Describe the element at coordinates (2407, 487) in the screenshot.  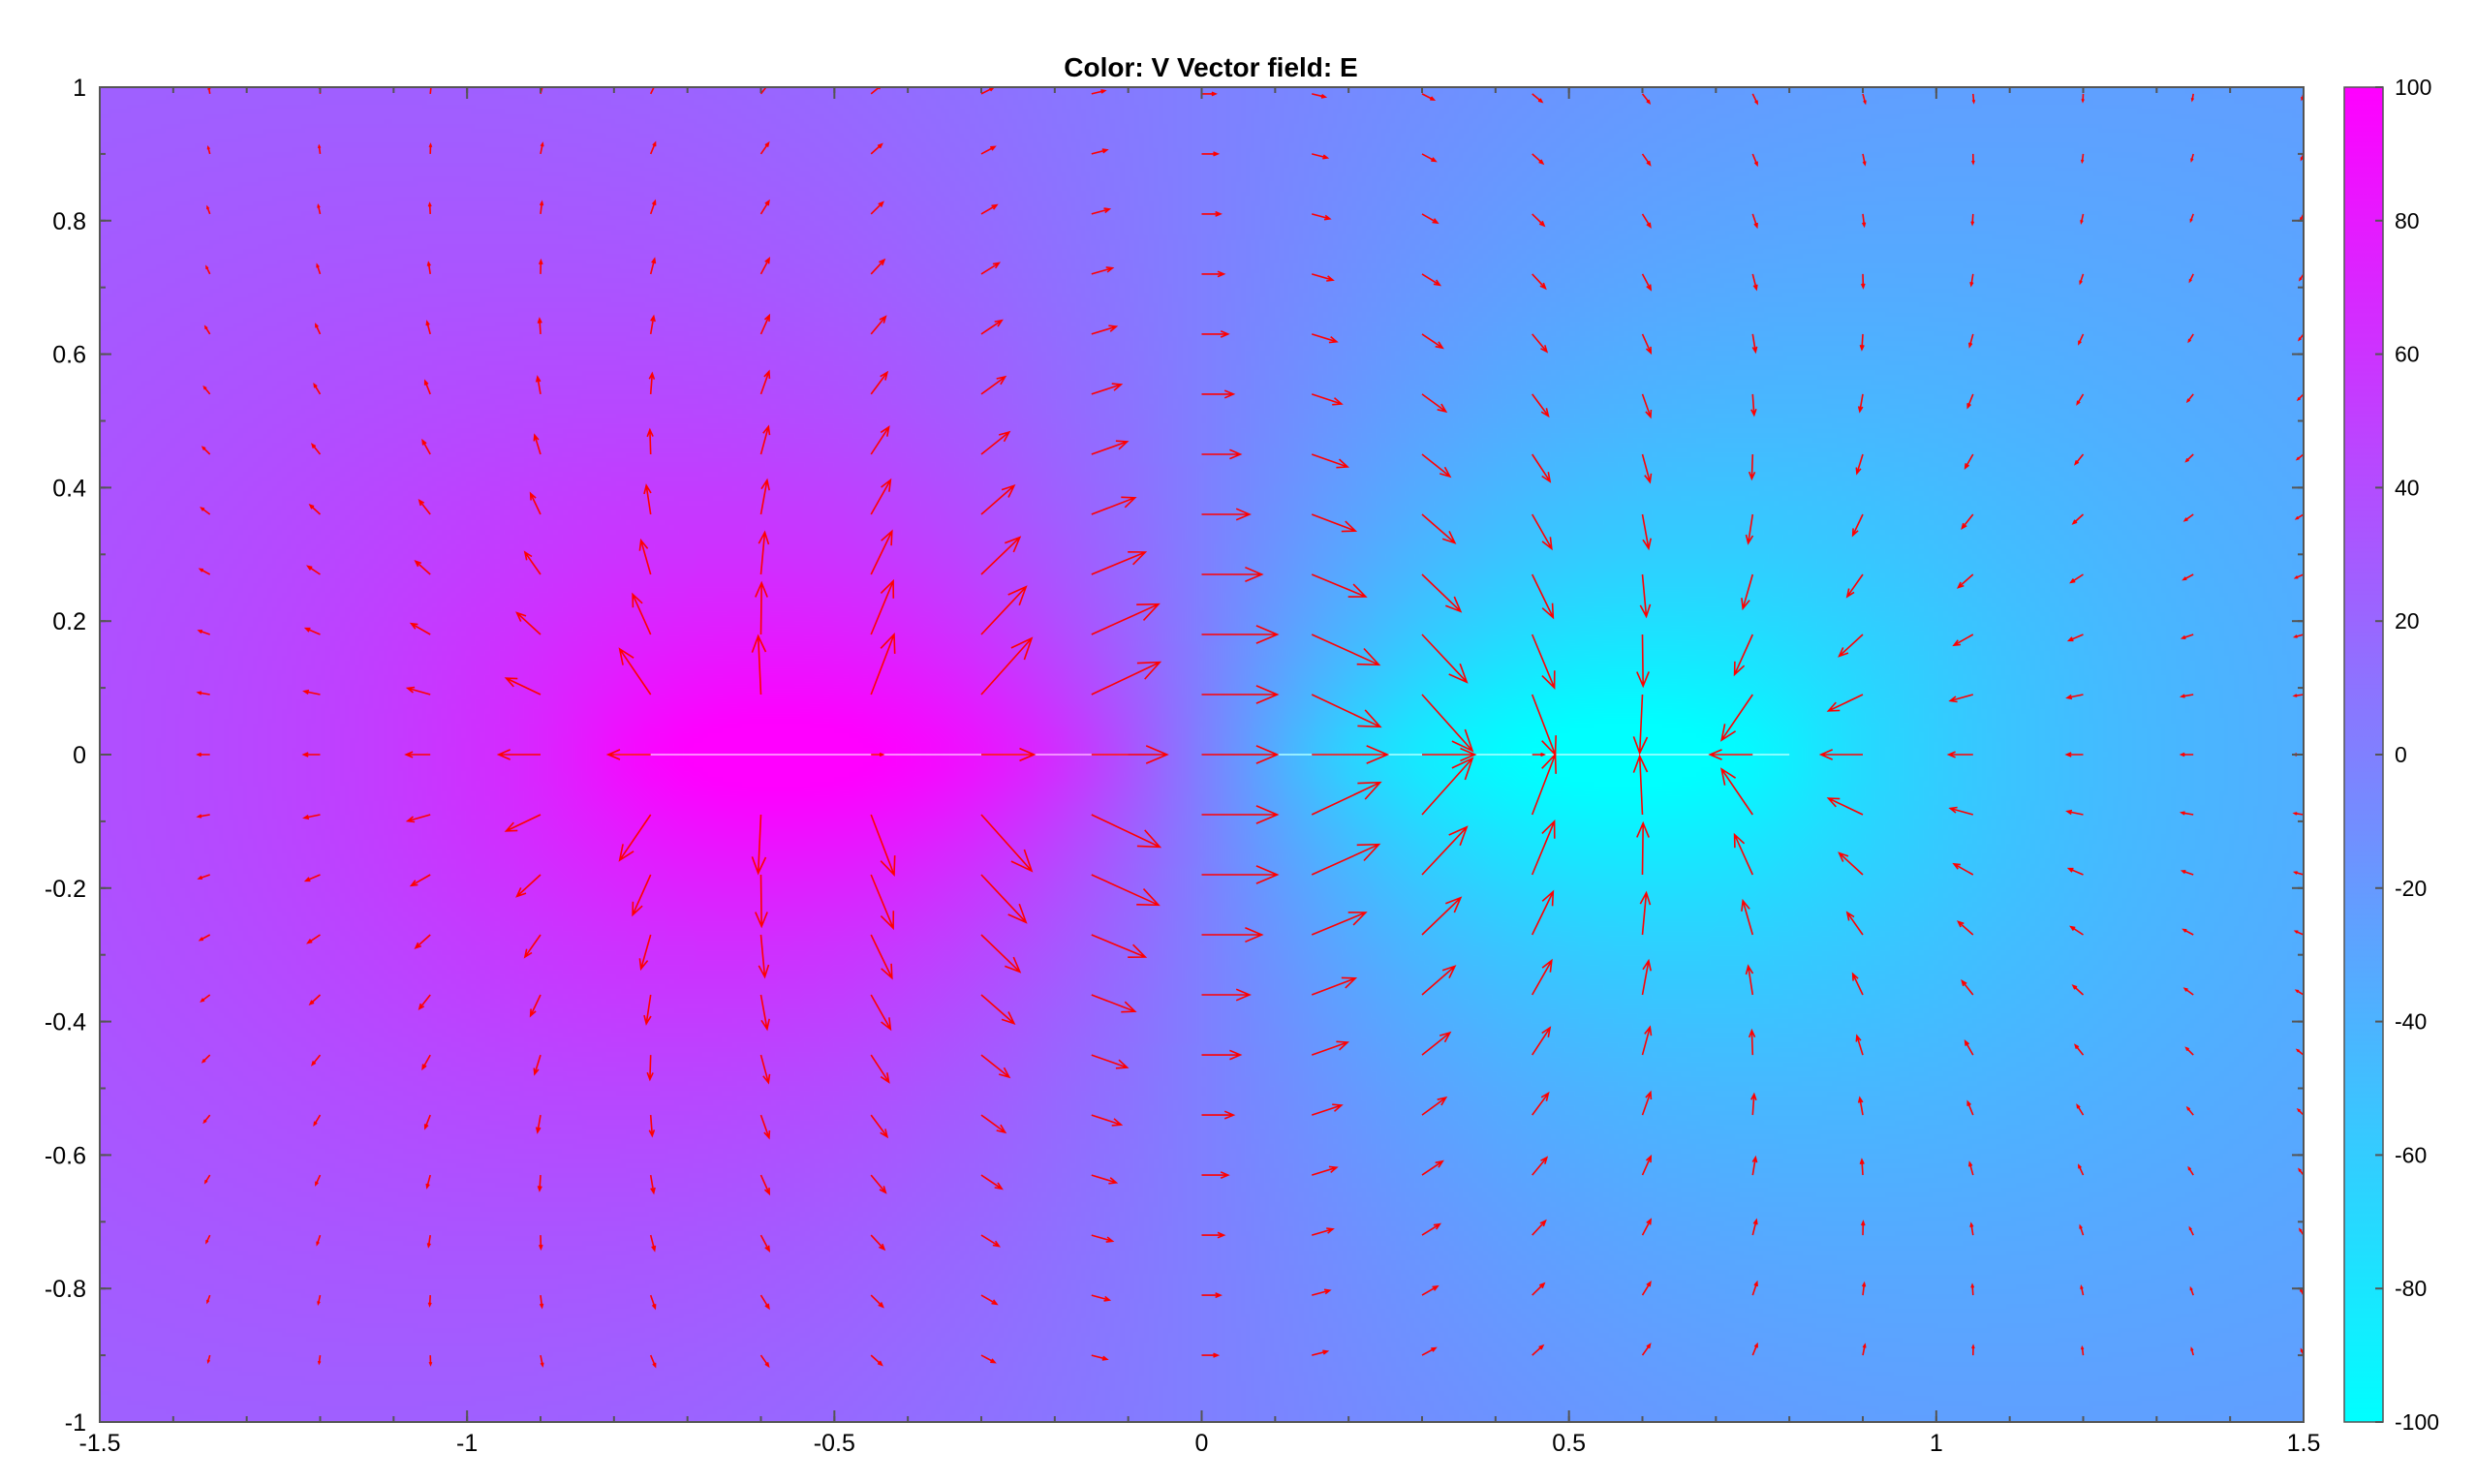
I see `colorbar-tick-label: 40` at that location.